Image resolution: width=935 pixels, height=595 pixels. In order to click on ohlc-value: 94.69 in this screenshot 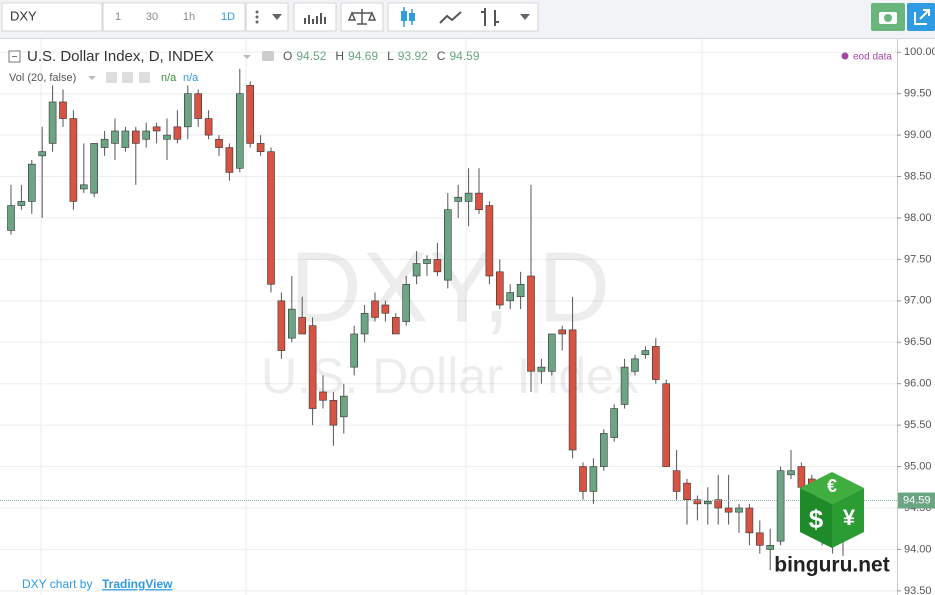, I will do `click(363, 56)`.